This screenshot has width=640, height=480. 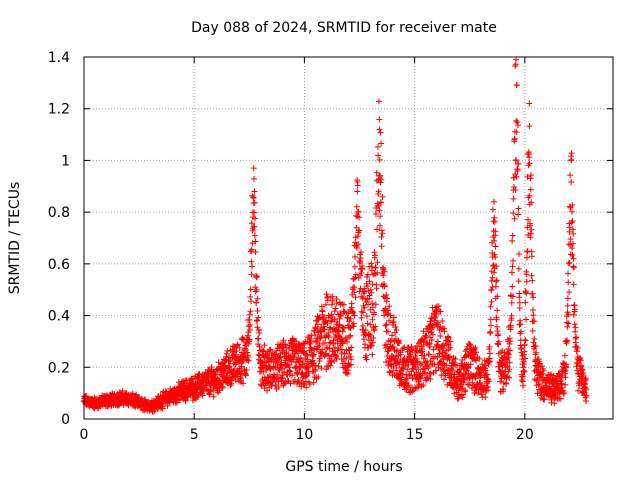 I want to click on y-tick-label: 0.8, so click(x=59, y=213).